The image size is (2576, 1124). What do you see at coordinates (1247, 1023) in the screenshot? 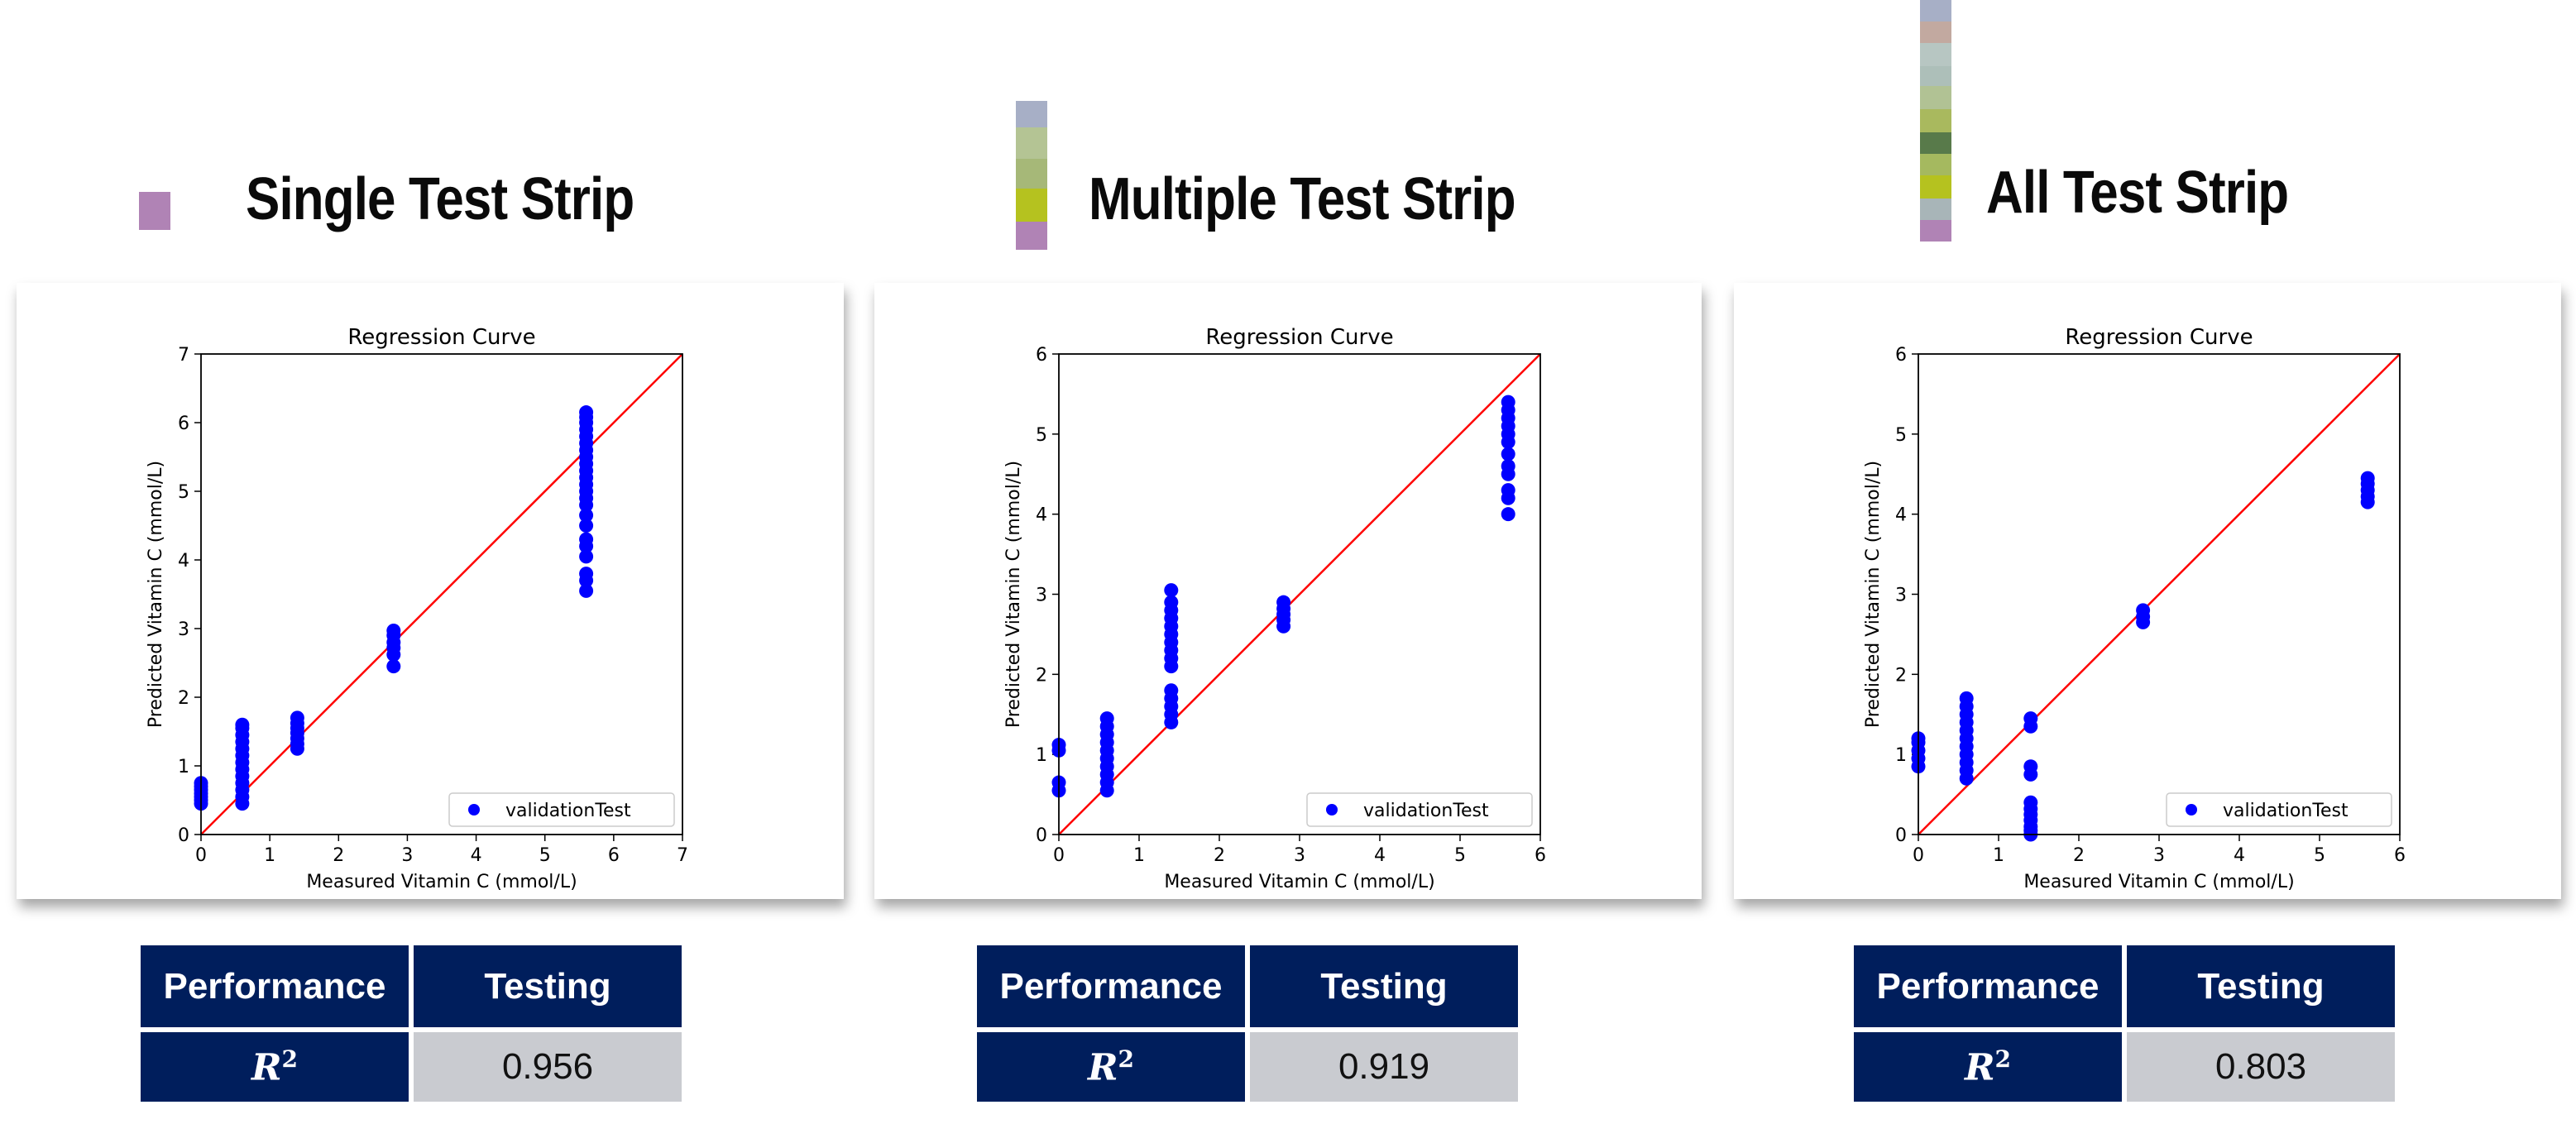
I see `performance-table: Performance Testing R2 0.919` at bounding box center [1247, 1023].